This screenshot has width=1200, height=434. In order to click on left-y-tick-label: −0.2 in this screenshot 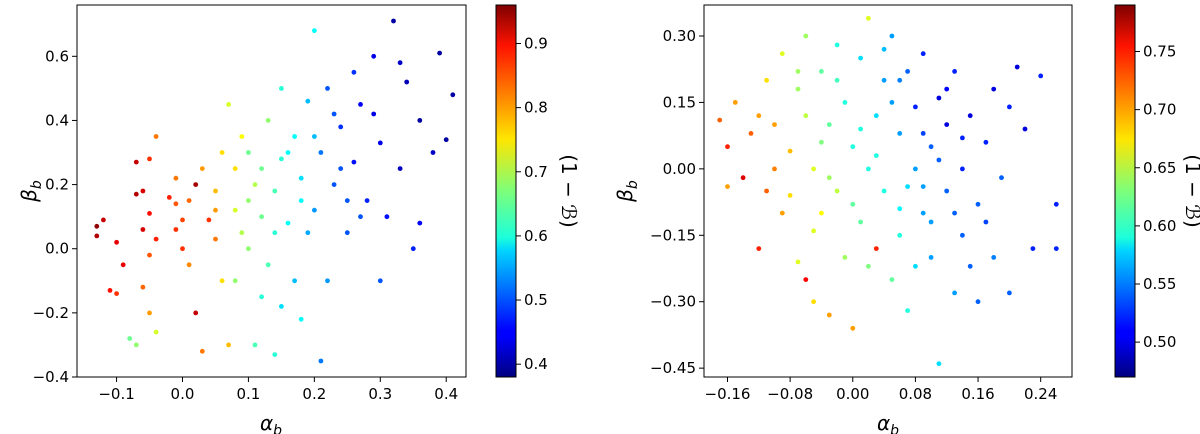, I will do `click(51, 313)`.